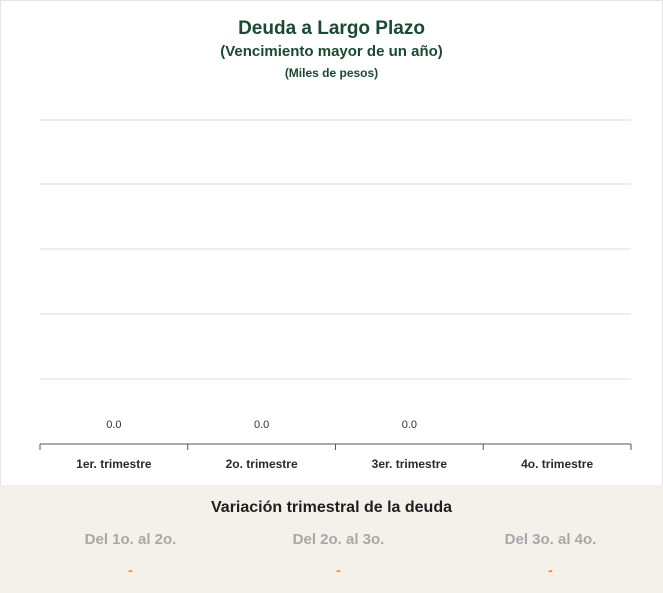 This screenshot has width=663, height=593. What do you see at coordinates (113, 425) in the screenshot?
I see `data-label-1: 0.0` at bounding box center [113, 425].